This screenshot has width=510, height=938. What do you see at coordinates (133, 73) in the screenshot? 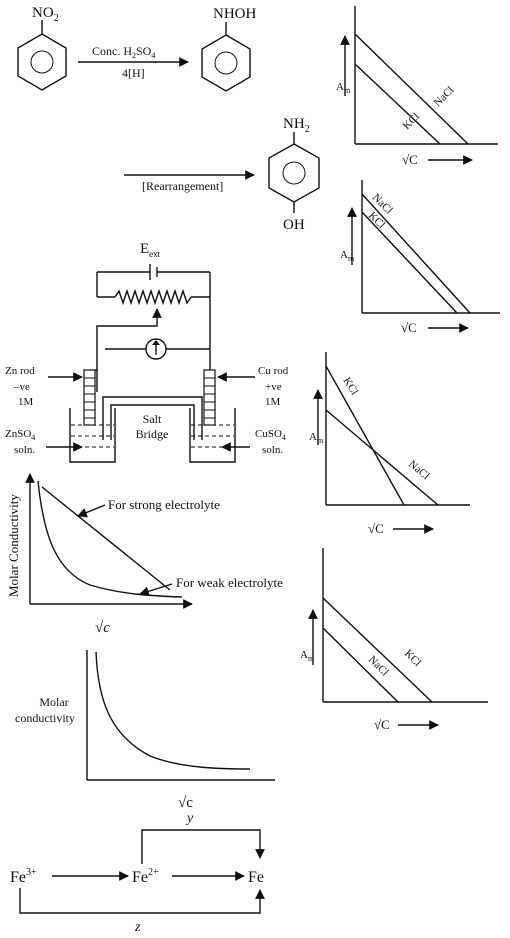
I see `reducer-label: 4[H]` at bounding box center [133, 73].